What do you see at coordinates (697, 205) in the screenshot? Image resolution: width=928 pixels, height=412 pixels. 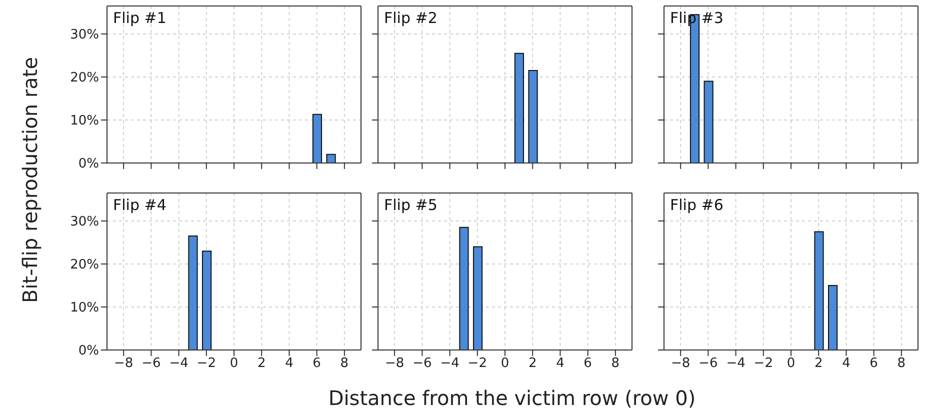 I see `chart-title: Flip #6` at bounding box center [697, 205].